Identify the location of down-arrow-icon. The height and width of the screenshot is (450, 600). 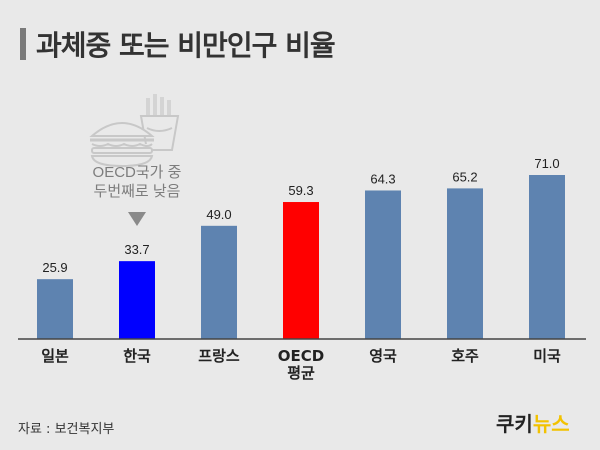
(137, 219).